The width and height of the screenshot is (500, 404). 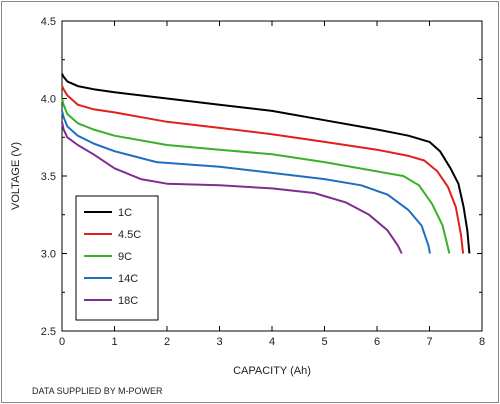 What do you see at coordinates (167, 342) in the screenshot?
I see `x-tick-label: 2` at bounding box center [167, 342].